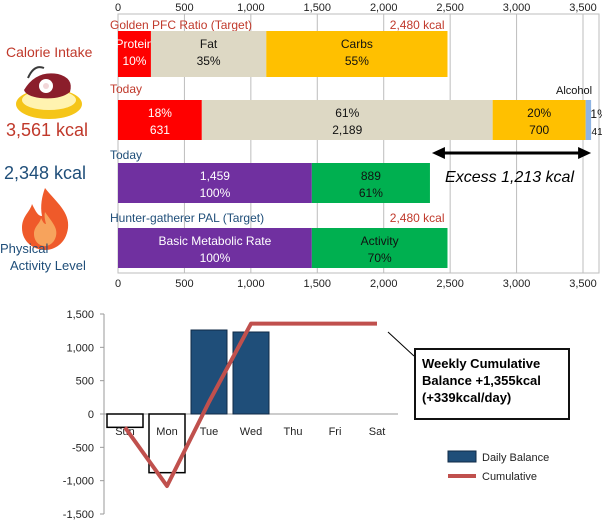 The width and height of the screenshot is (602, 522). What do you see at coordinates (24, 248) in the screenshot?
I see `pal-label-line1: Physical` at bounding box center [24, 248].